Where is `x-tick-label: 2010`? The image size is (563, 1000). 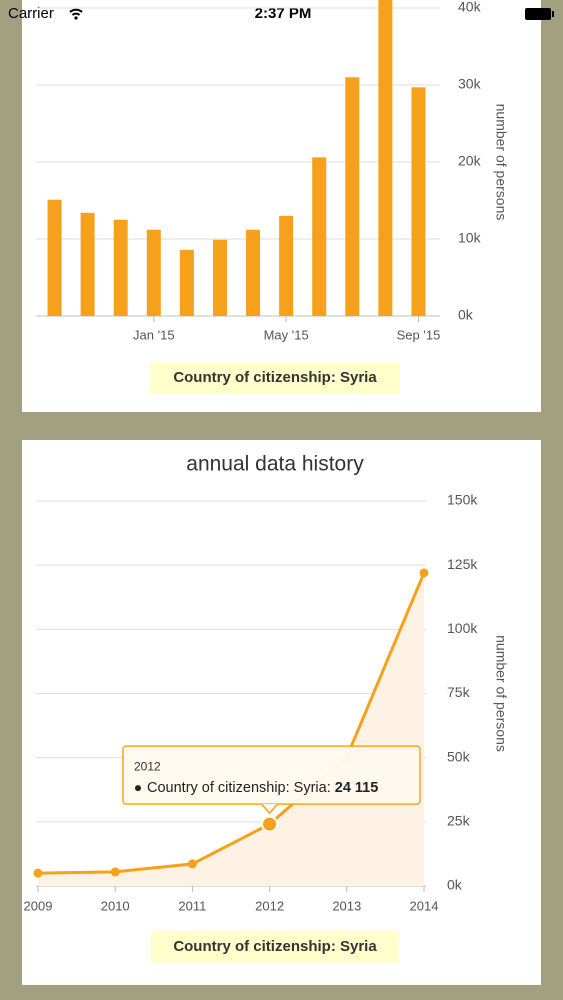
x-tick-label: 2010 is located at coordinates (115, 905).